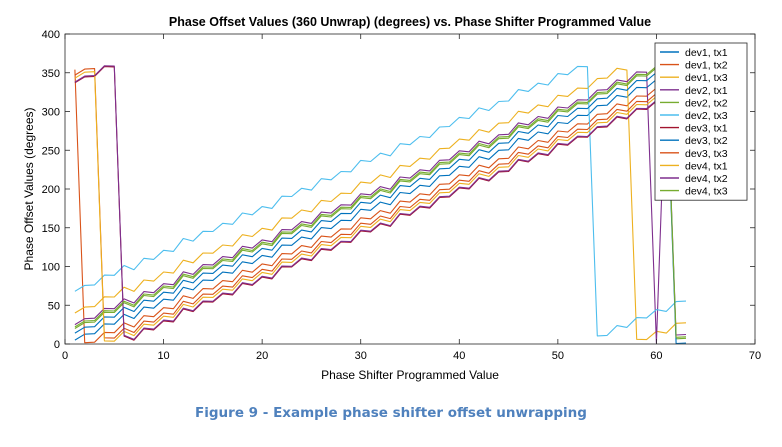 The width and height of the screenshot is (782, 447). I want to click on x-tick-label: 20, so click(262, 356).